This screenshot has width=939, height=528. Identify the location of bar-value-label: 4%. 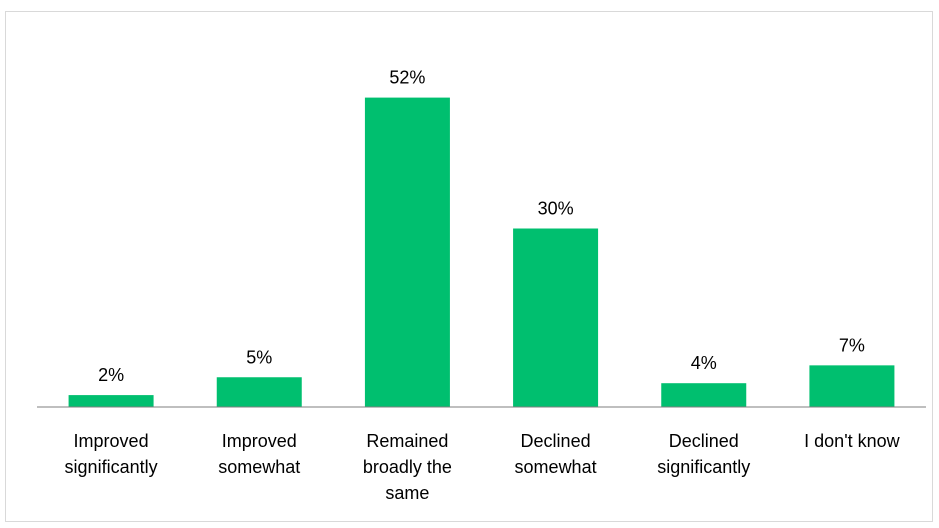
(704, 363).